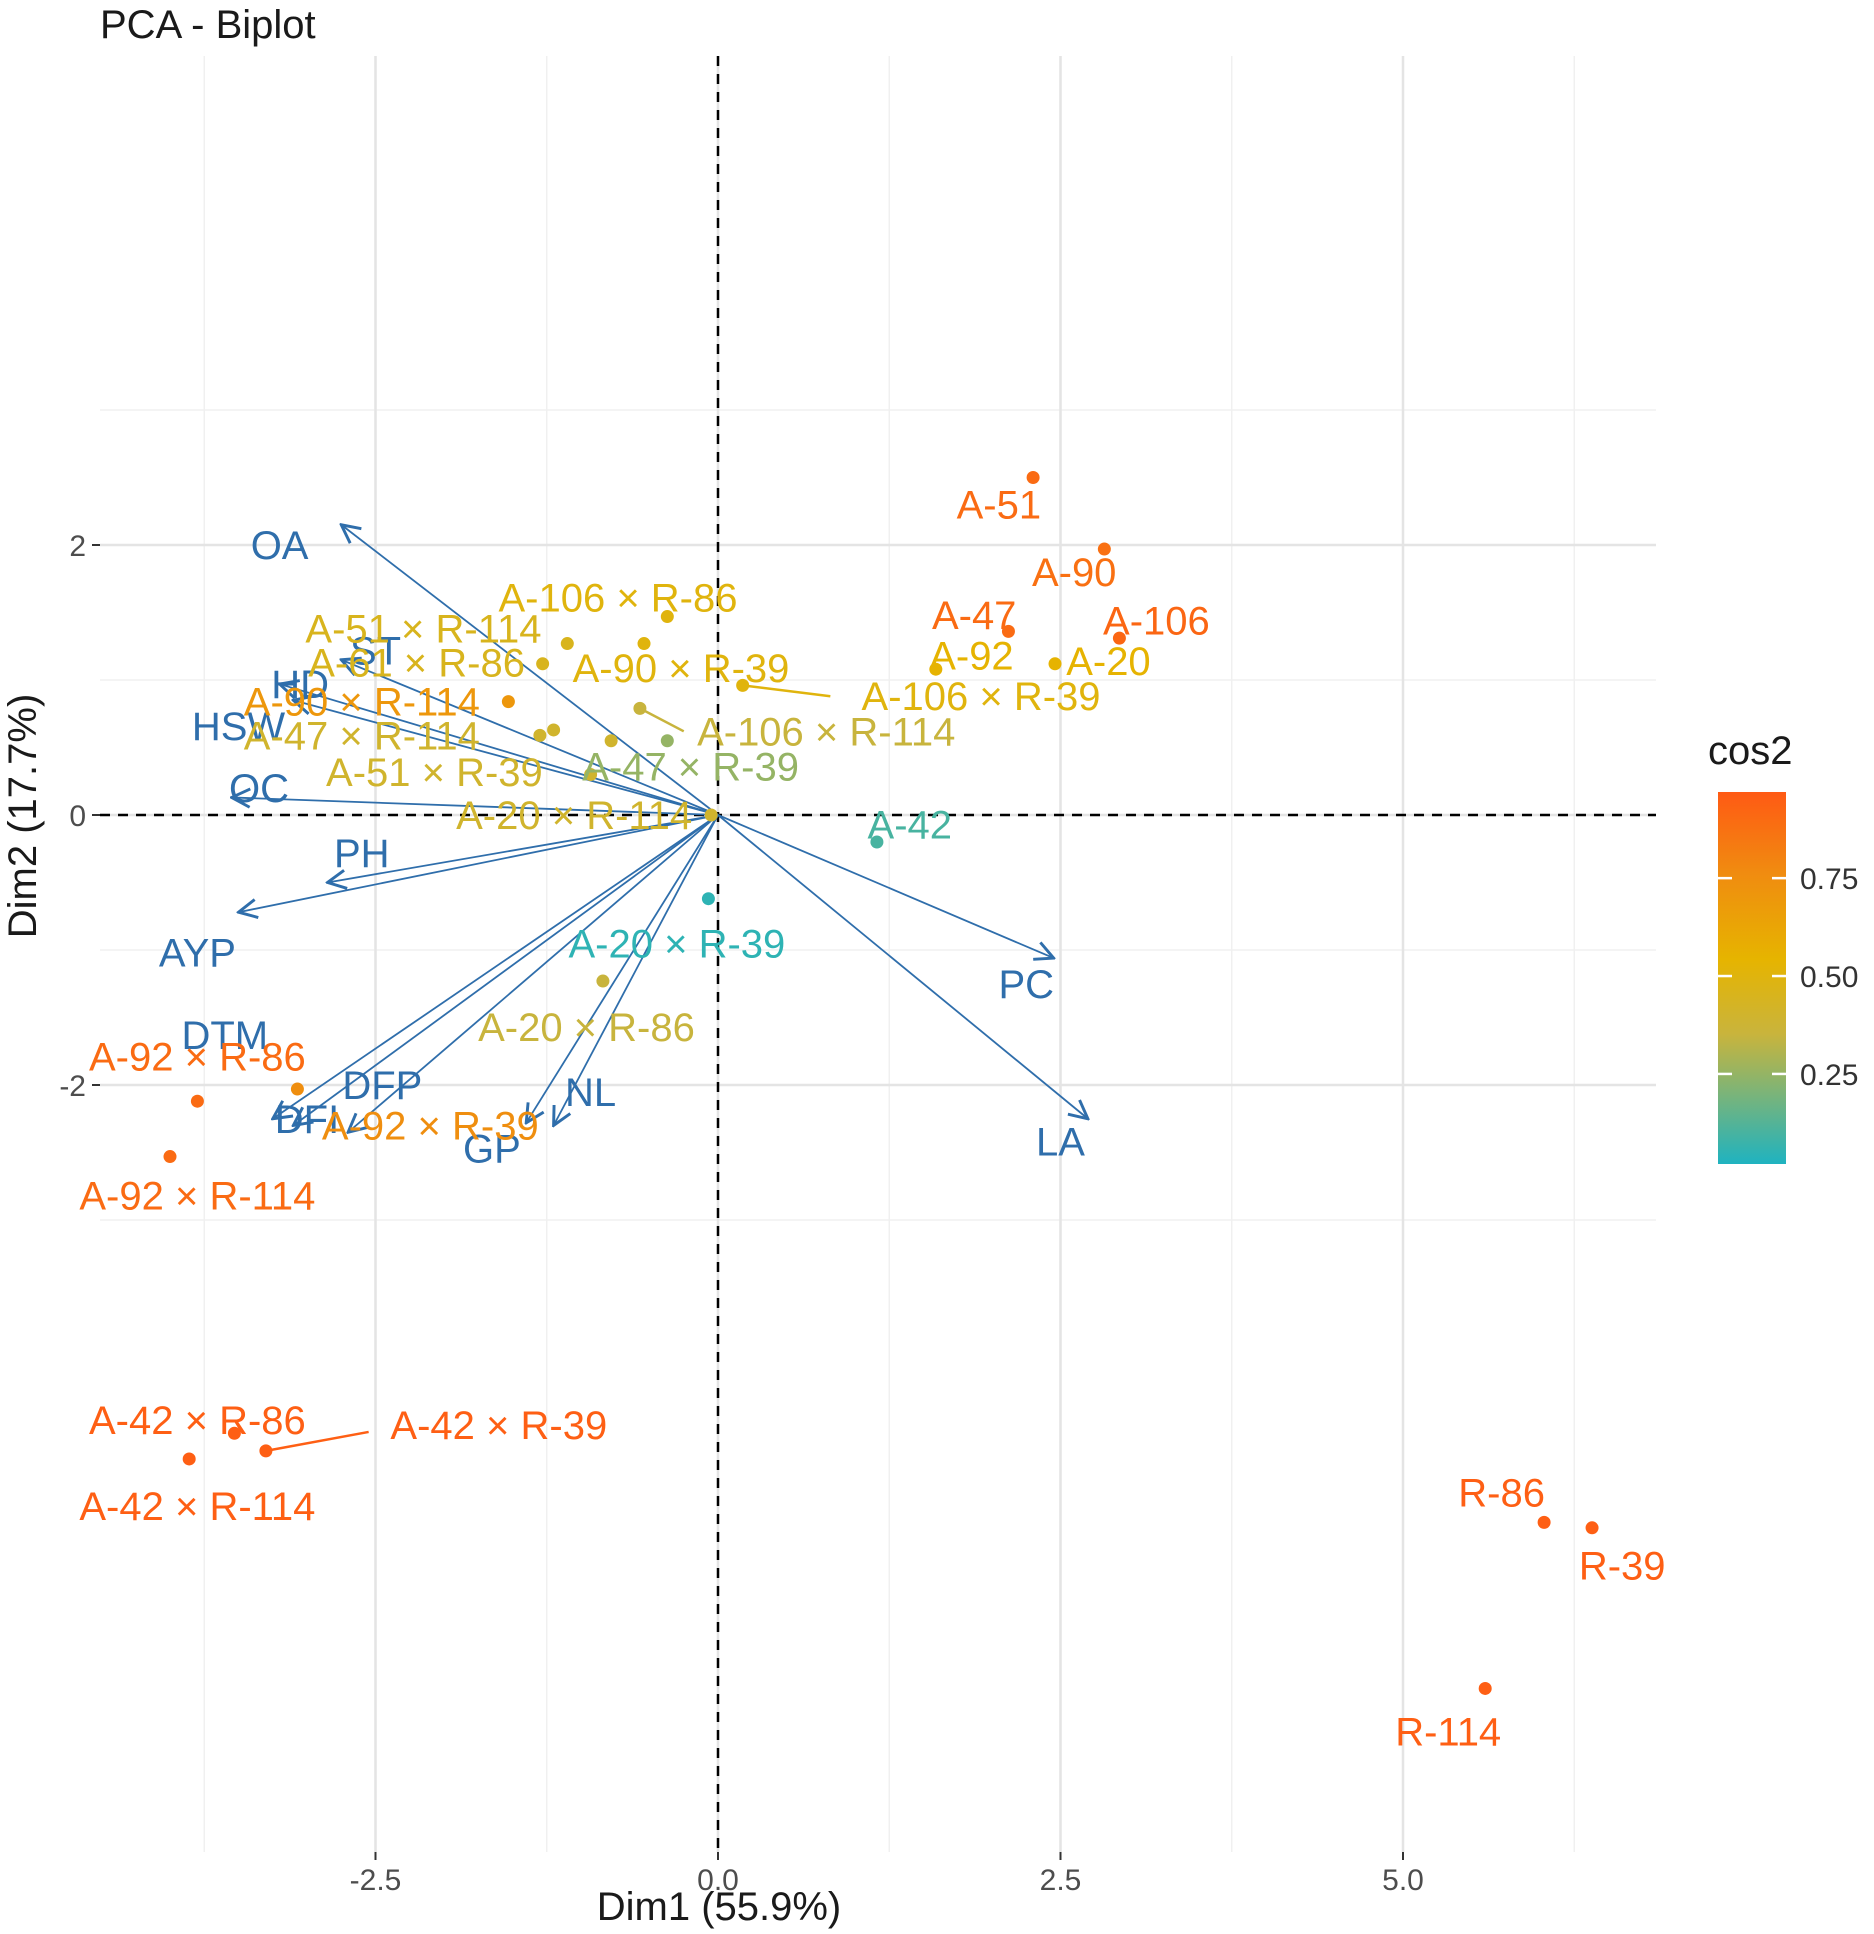 This screenshot has width=1874, height=1934. What do you see at coordinates (971, 657) in the screenshot?
I see `point-label-a-92: A-92` at bounding box center [971, 657].